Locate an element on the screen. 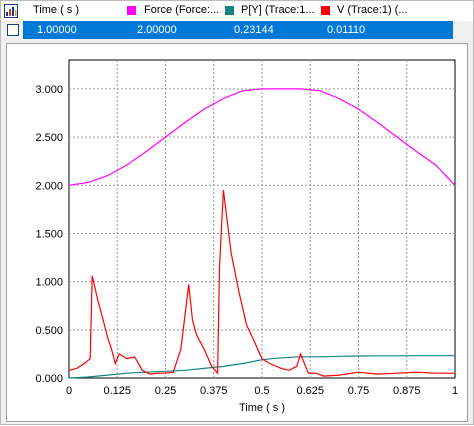  readout-py: 0.23144 is located at coordinates (254, 30).